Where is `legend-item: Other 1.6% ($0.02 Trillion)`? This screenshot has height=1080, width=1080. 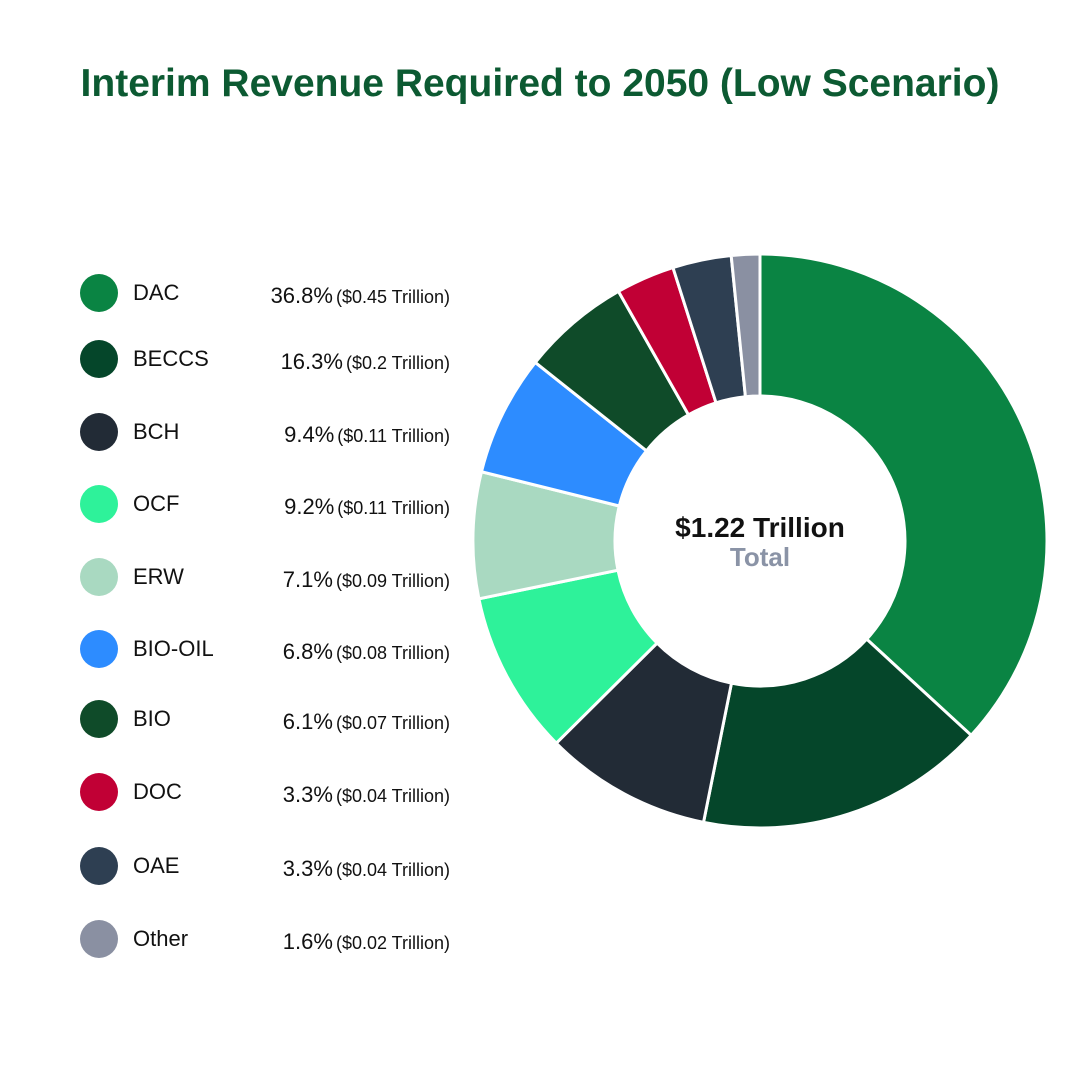 legend-item: Other 1.6% ($0.02 Trillion) is located at coordinates (280, 940).